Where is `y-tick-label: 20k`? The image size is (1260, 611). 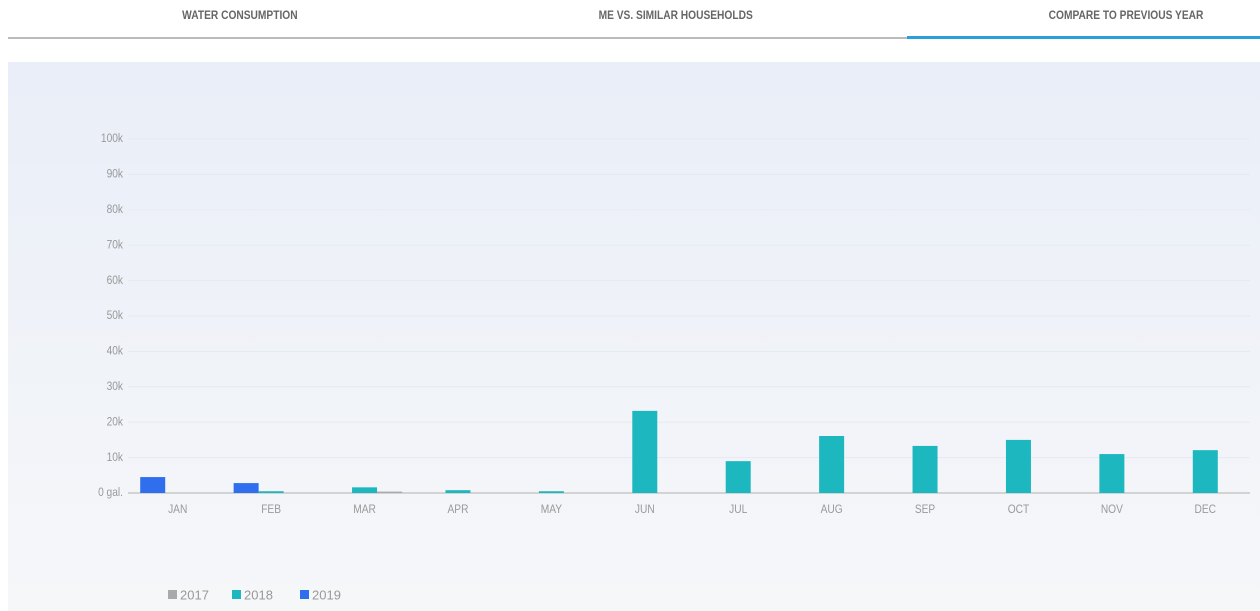
y-tick-label: 20k is located at coordinates (115, 422).